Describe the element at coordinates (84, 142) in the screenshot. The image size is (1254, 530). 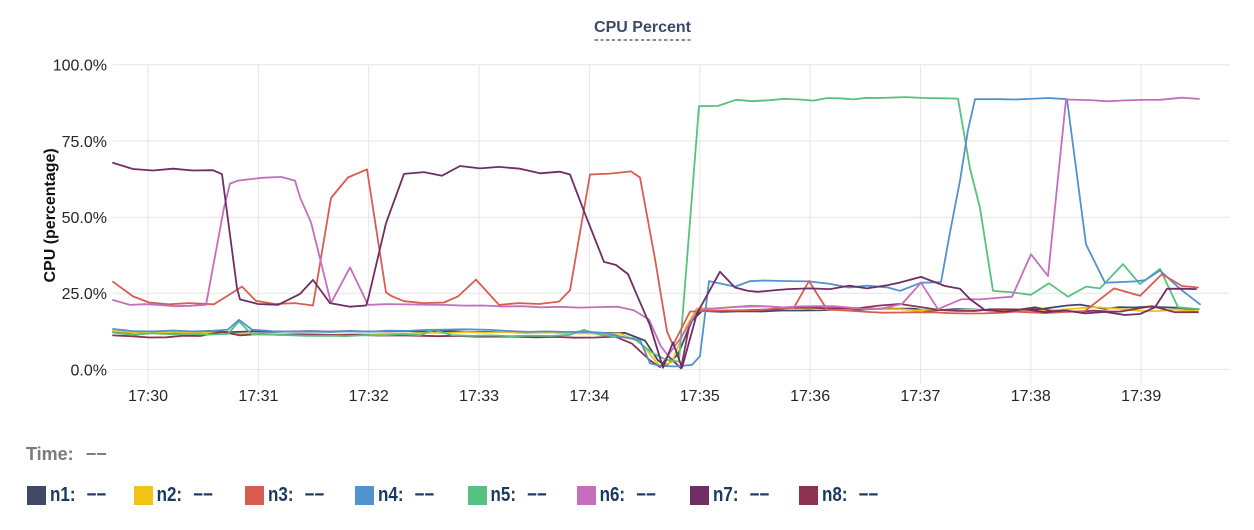
I see `svg-text: 75.0%` at that location.